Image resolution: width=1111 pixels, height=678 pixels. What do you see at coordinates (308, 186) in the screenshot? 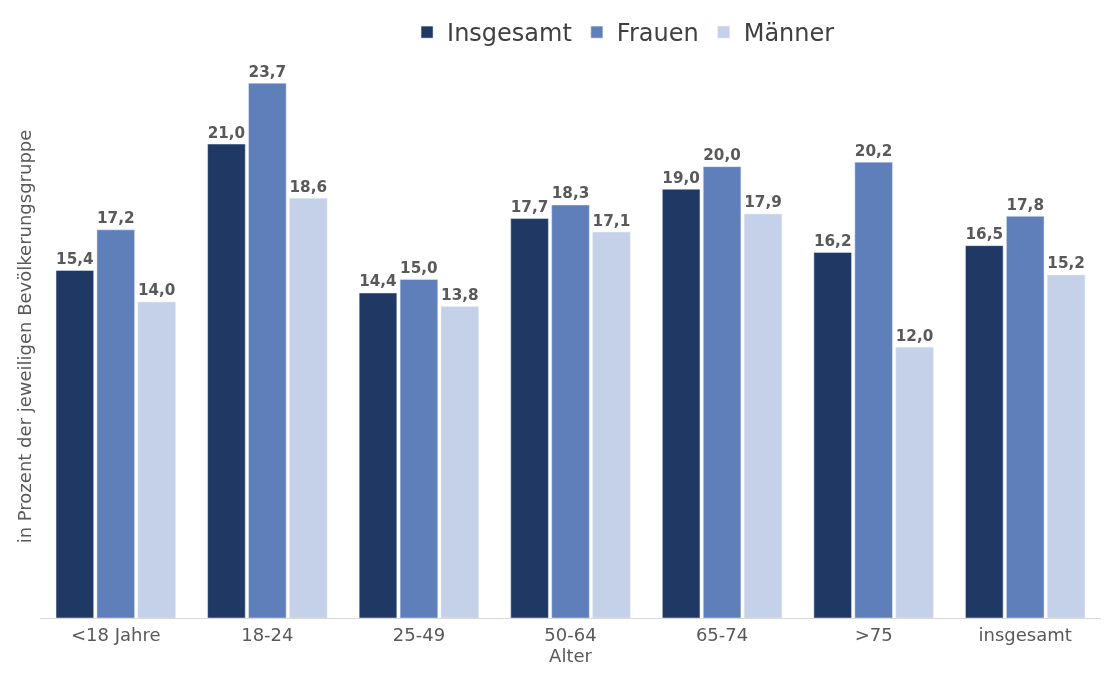
I see `data-label: 18,6` at bounding box center [308, 186].